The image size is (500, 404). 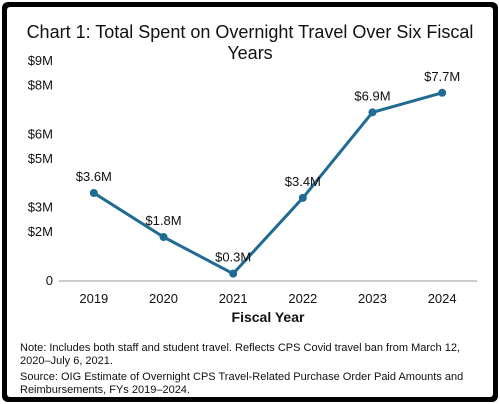 I want to click on y-axis-ticks: 0 $2M $3M $5M $6M $8M $9M, so click(x=40, y=170).